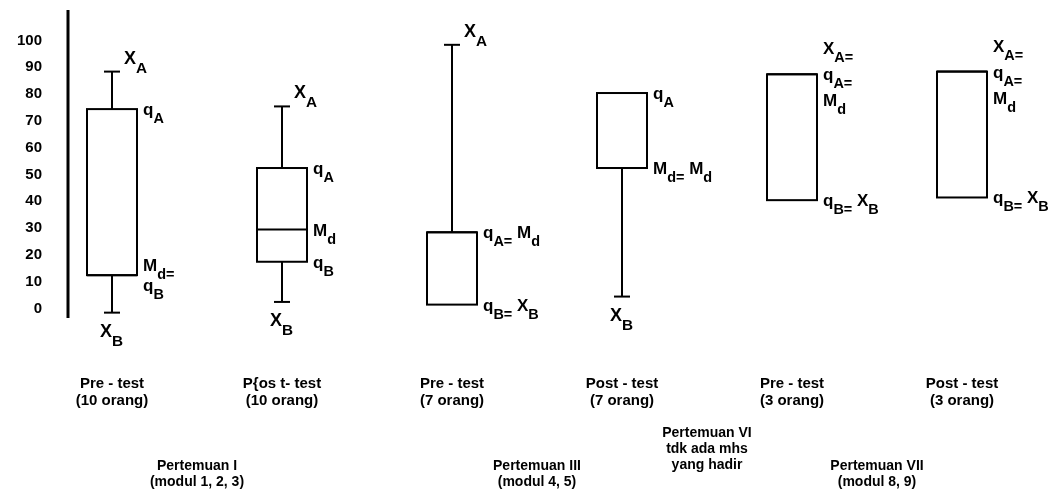 The image size is (1051, 501). I want to click on x-tick-label: Pre - test (10 orang), so click(112, 391).